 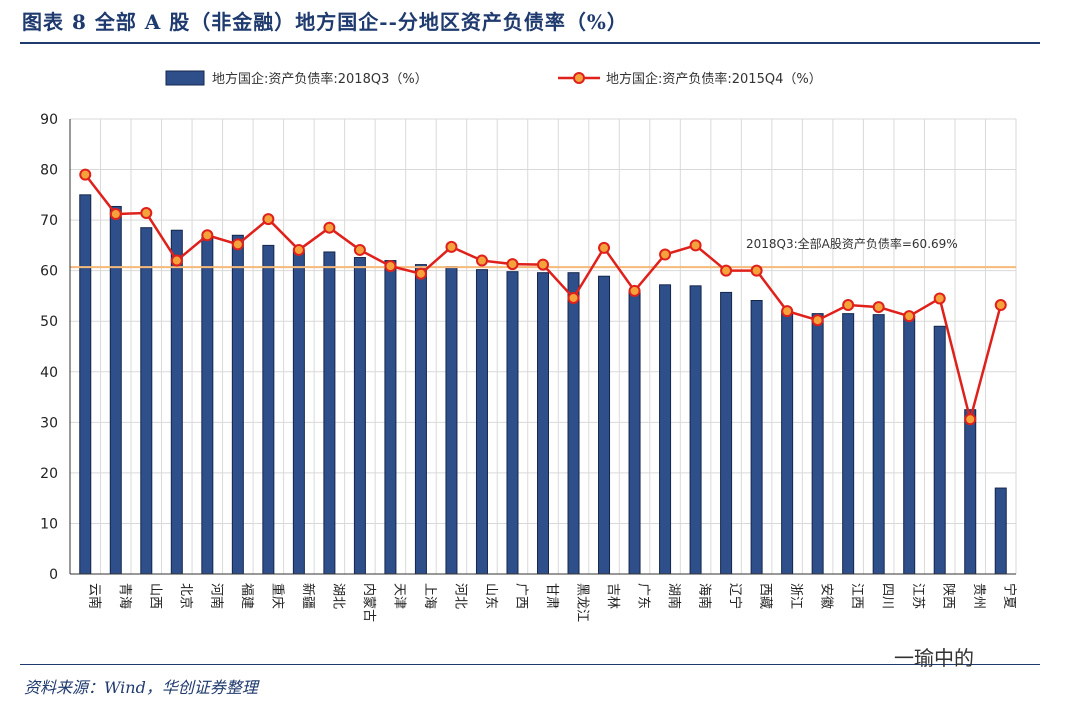 What do you see at coordinates (795, 596) in the screenshot?
I see `x-tick-label: 浙江` at bounding box center [795, 596].